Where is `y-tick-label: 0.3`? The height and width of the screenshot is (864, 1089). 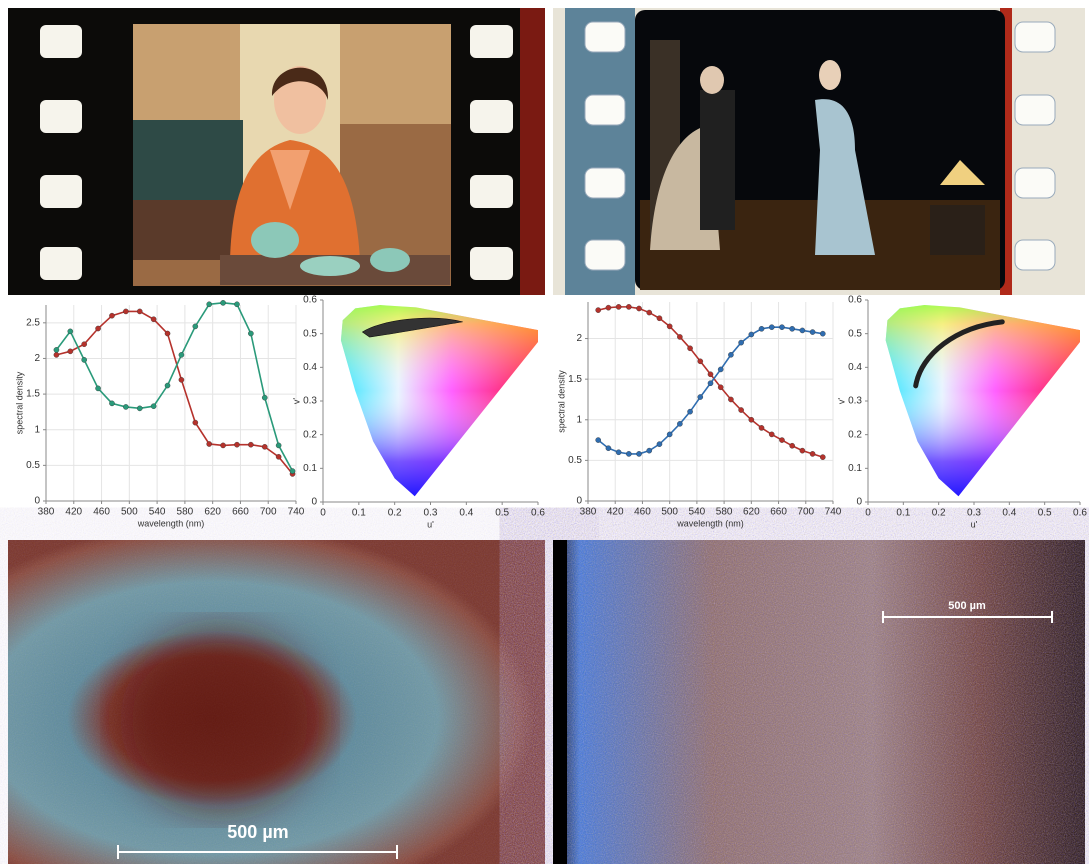
y-tick-label: 0.3 is located at coordinates (310, 401).